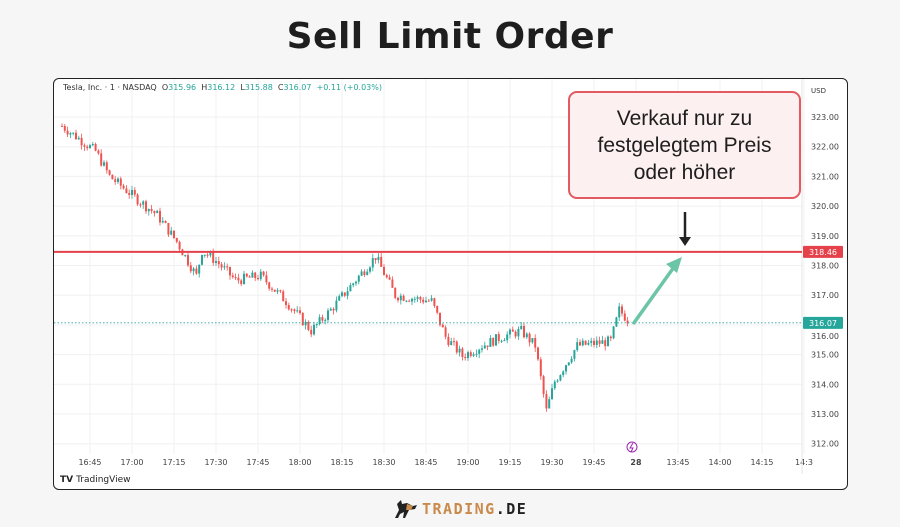 The height and width of the screenshot is (527, 900). I want to click on last-price-label: 316.07, so click(823, 323).